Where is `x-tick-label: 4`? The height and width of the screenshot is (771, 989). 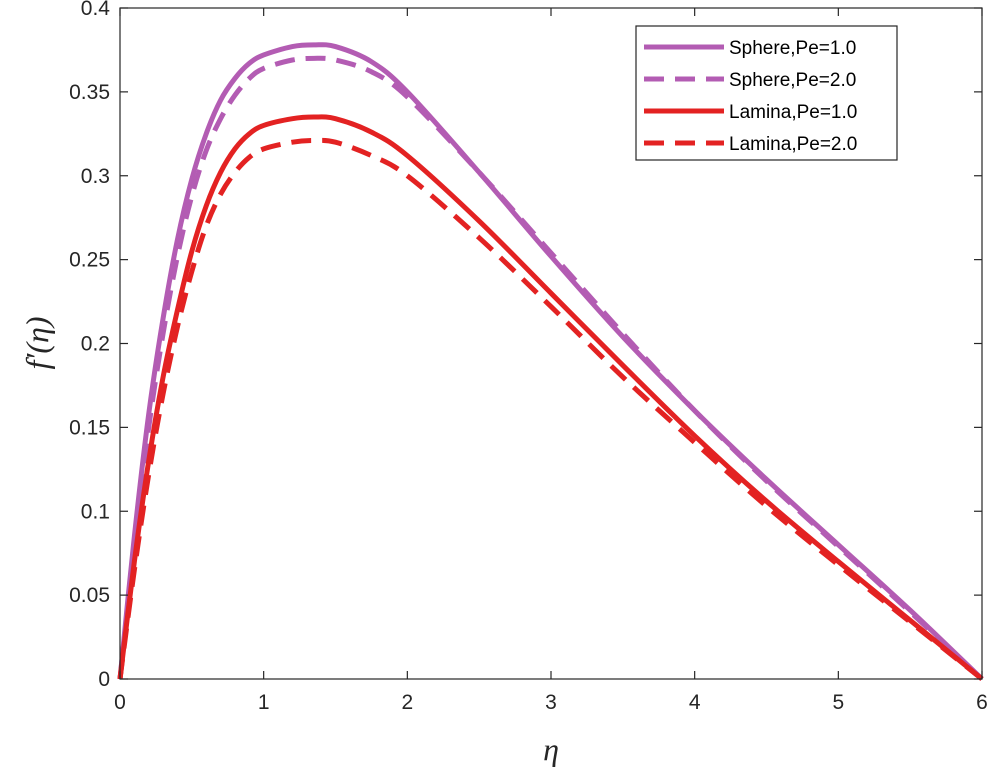 x-tick-label: 4 is located at coordinates (695, 702).